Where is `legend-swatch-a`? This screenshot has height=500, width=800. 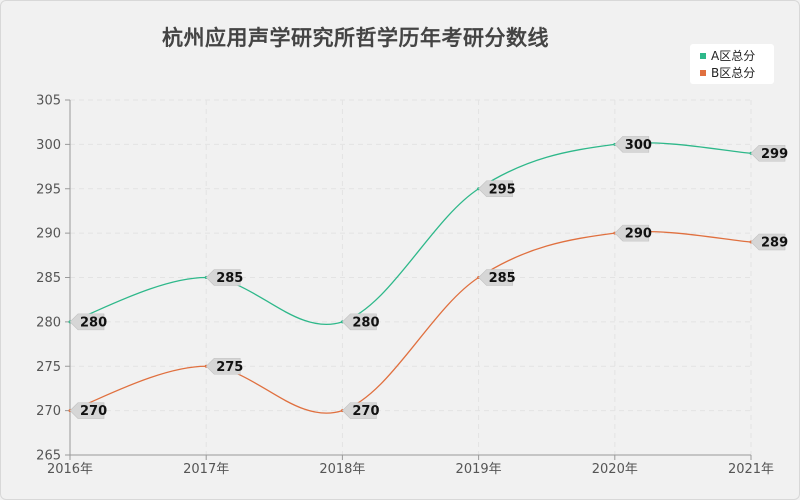
legend-swatch-a is located at coordinates (703, 55).